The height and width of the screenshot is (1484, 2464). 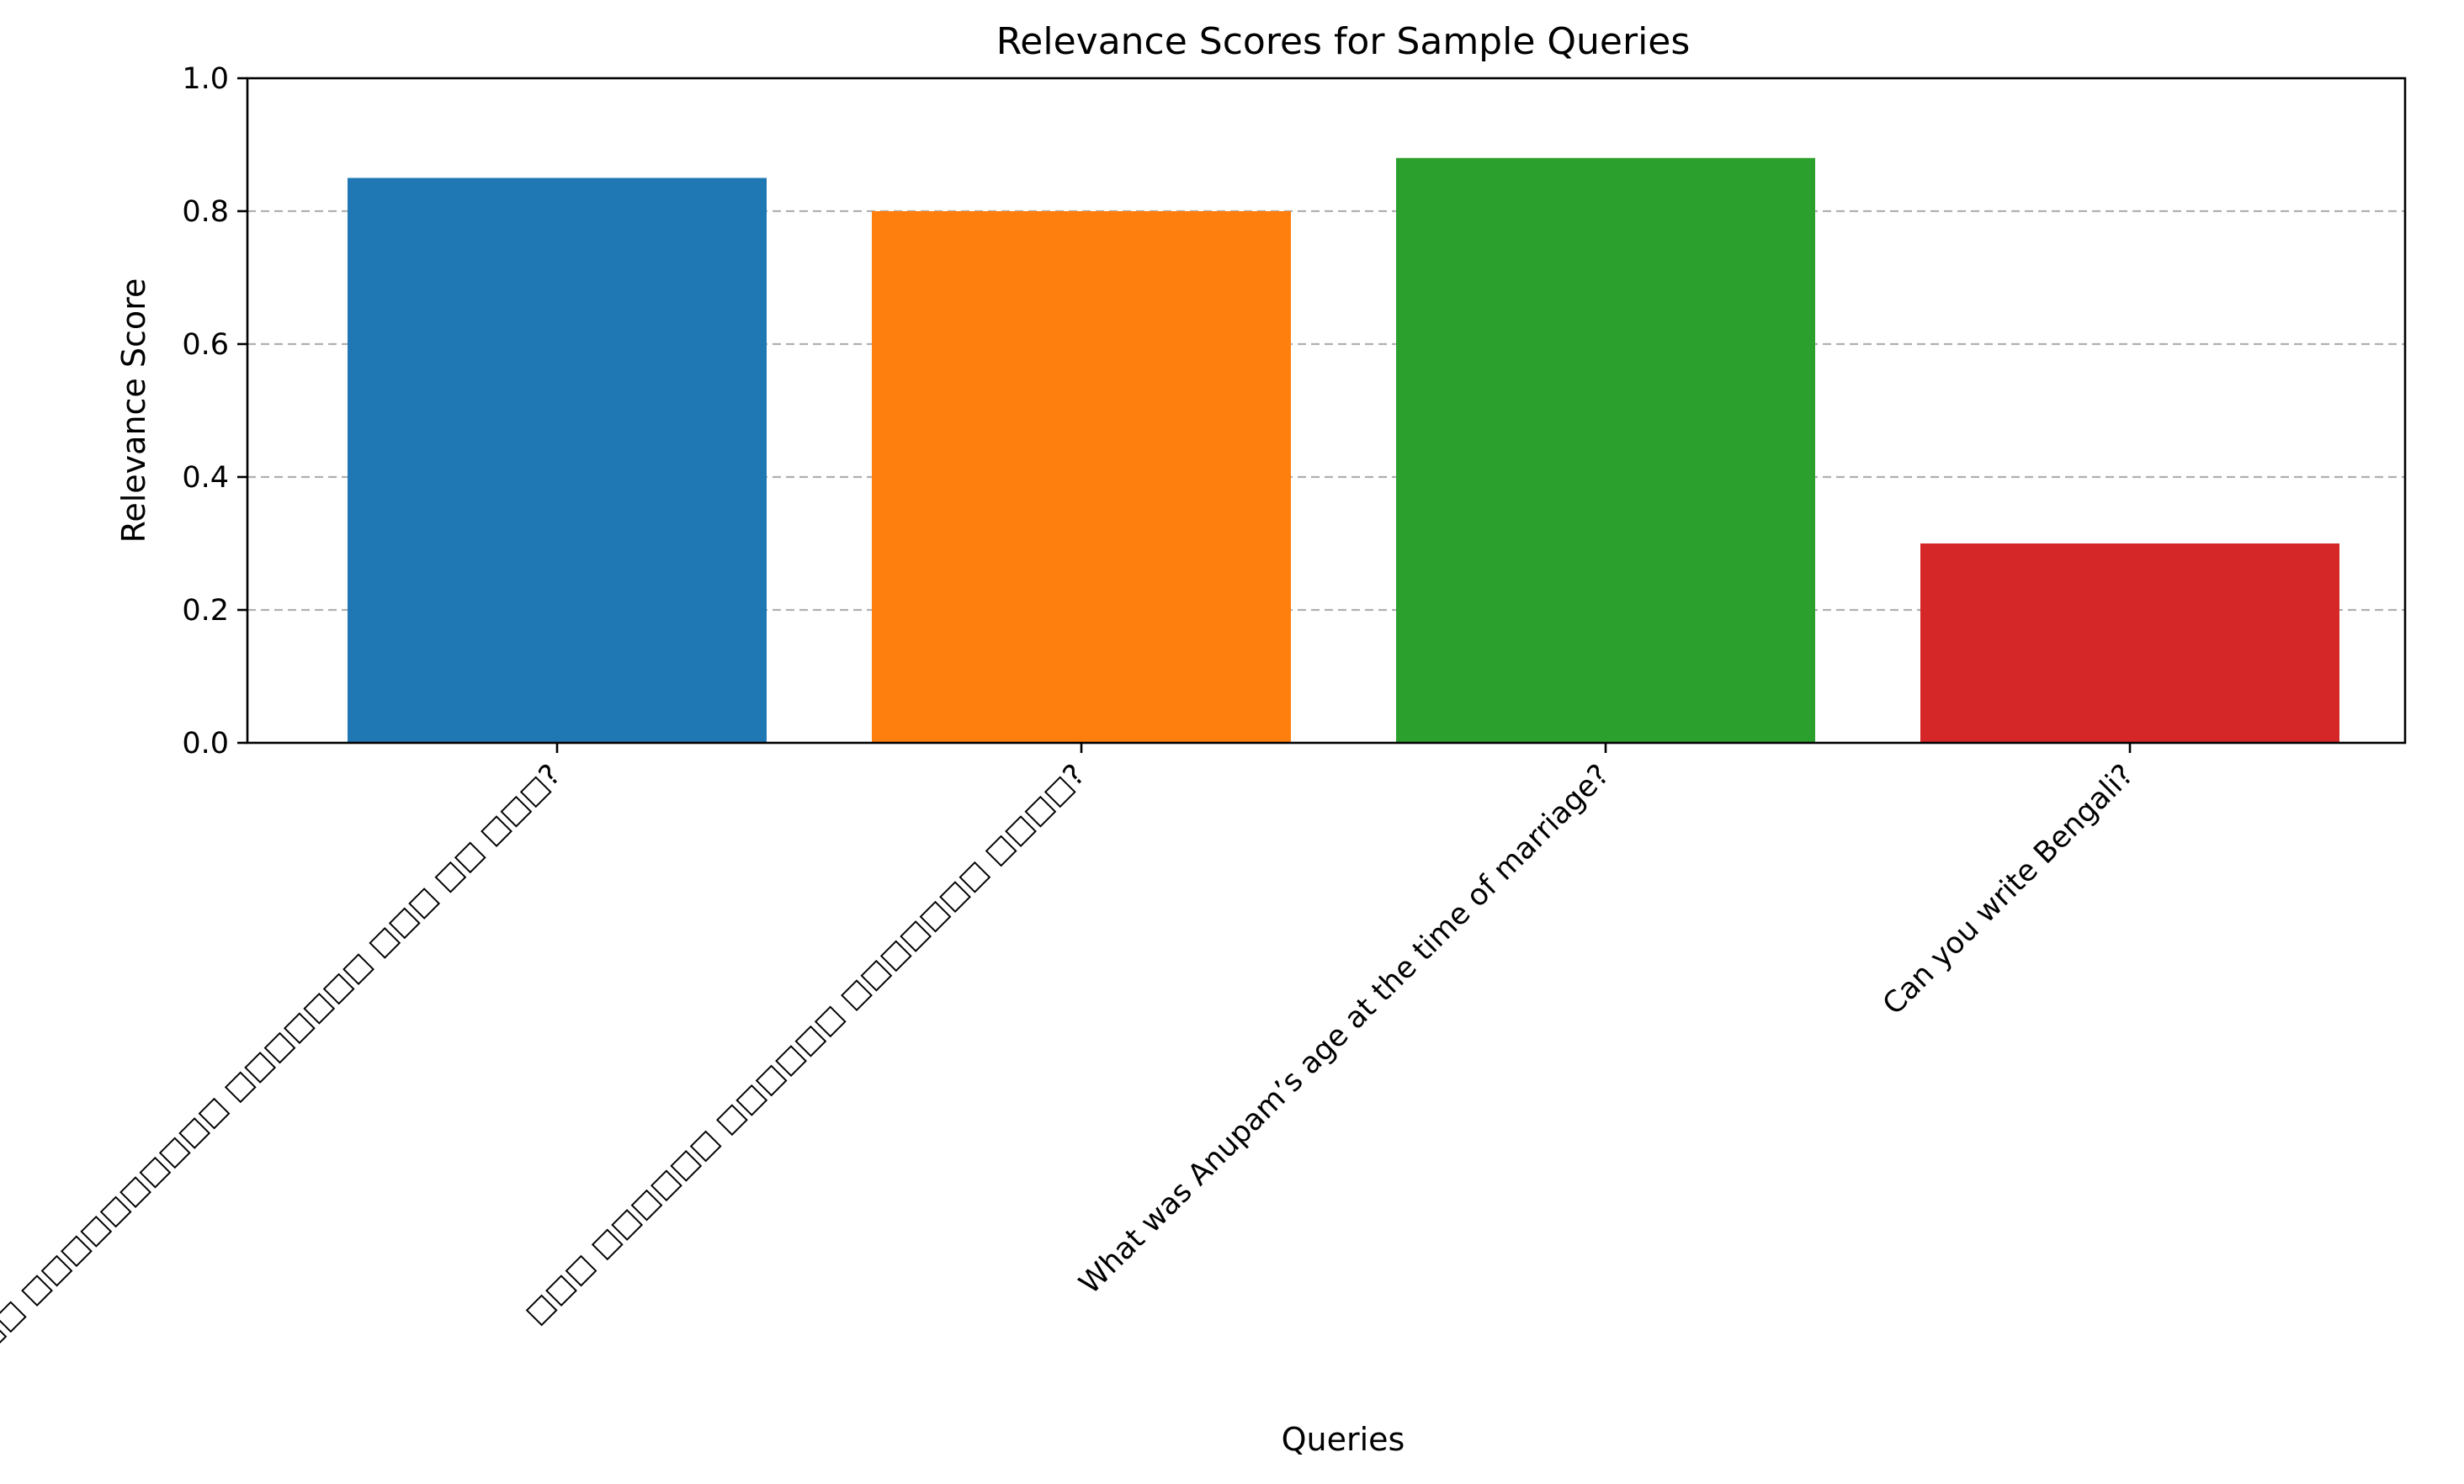 I want to click on x-axis-label: Queries, so click(x=1343, y=1439).